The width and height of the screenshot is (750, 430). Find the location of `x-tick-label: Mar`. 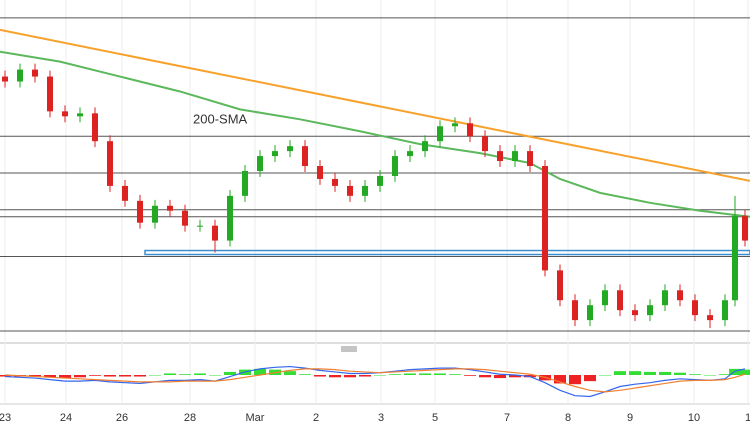

x-tick-label: Mar is located at coordinates (255, 418).